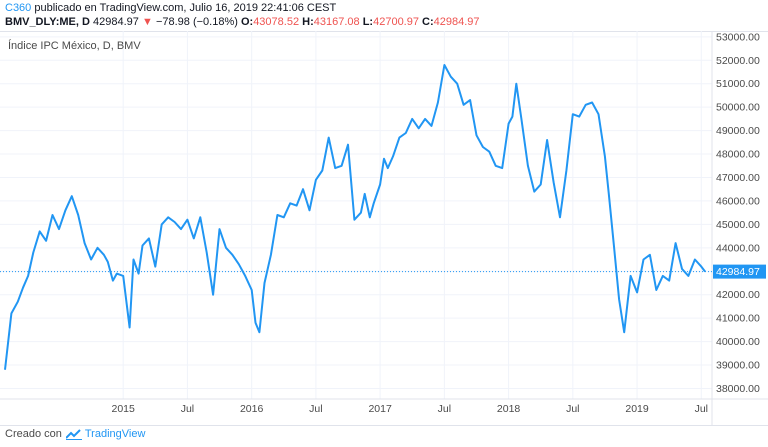  What do you see at coordinates (738, 342) in the screenshot?
I see `y-tick-label: 40000.00` at bounding box center [738, 342].